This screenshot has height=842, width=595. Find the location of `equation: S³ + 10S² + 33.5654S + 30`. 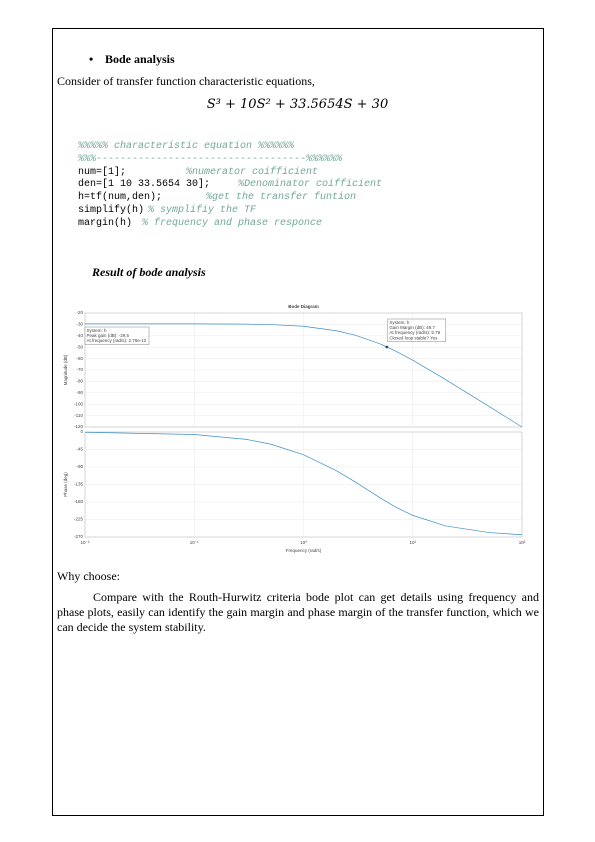

equation: S³ + 10S² + 33.5654S + 30 is located at coordinates (297, 104).